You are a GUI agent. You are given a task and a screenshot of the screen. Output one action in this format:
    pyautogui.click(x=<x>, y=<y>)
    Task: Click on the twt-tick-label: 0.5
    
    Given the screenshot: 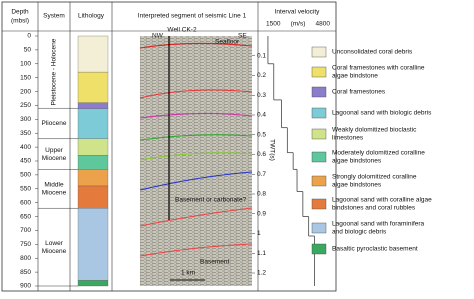 What is the action you would take?
    pyautogui.click(x=261, y=134)
    